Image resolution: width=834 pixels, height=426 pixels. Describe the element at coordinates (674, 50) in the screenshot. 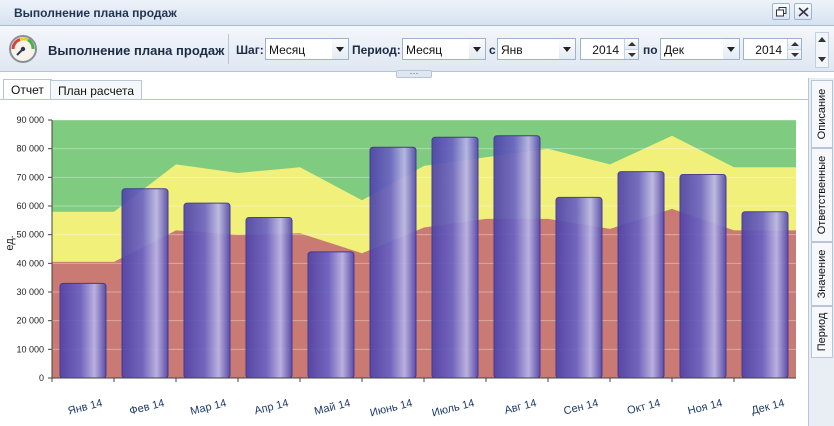

I see `to-month-value: Дек` at that location.